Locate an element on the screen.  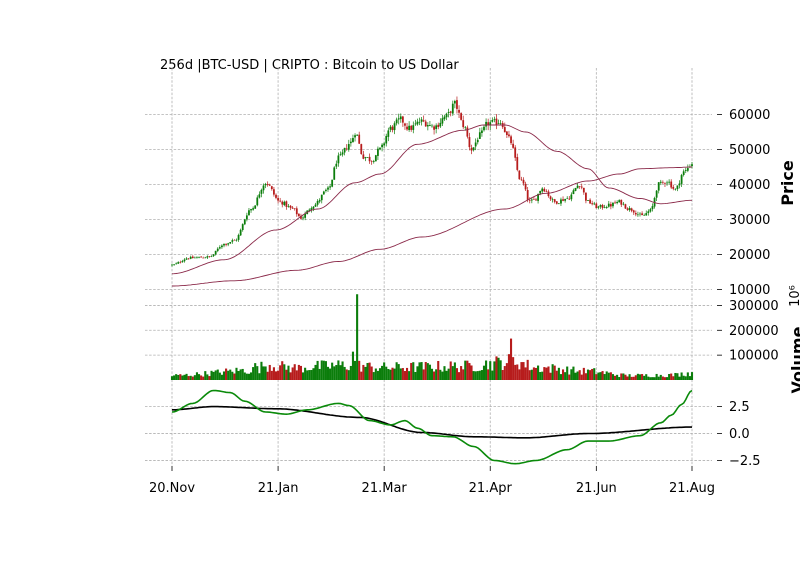
indicator-tick-label: 2.5 is located at coordinates (739, 407).